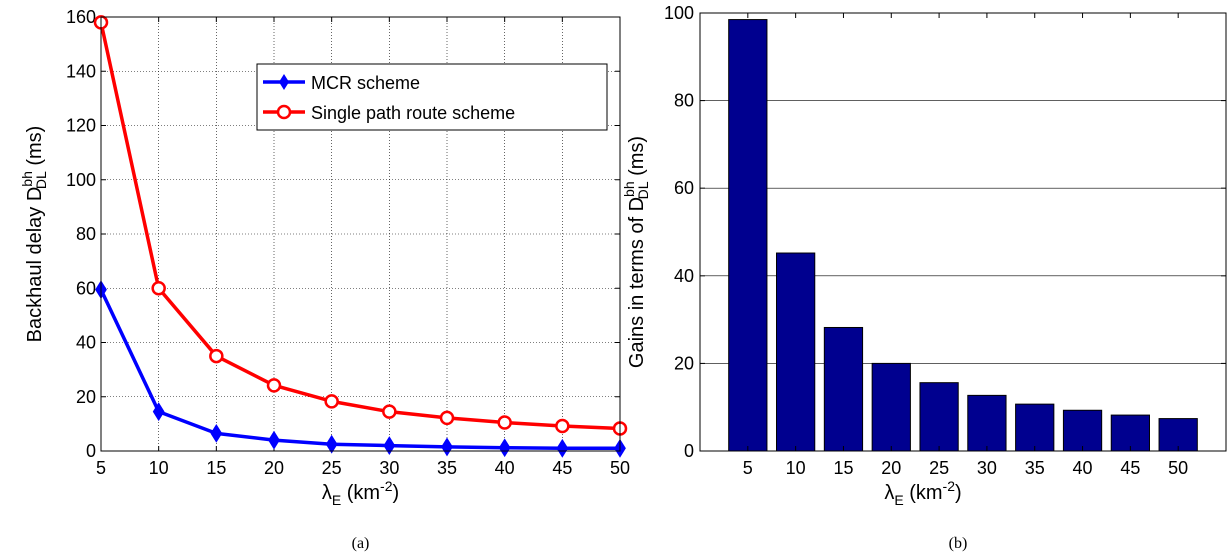 The height and width of the screenshot is (557, 1228). I want to click on panel-a-legend: MCR scheme Single path route scheme, so click(432, 97).